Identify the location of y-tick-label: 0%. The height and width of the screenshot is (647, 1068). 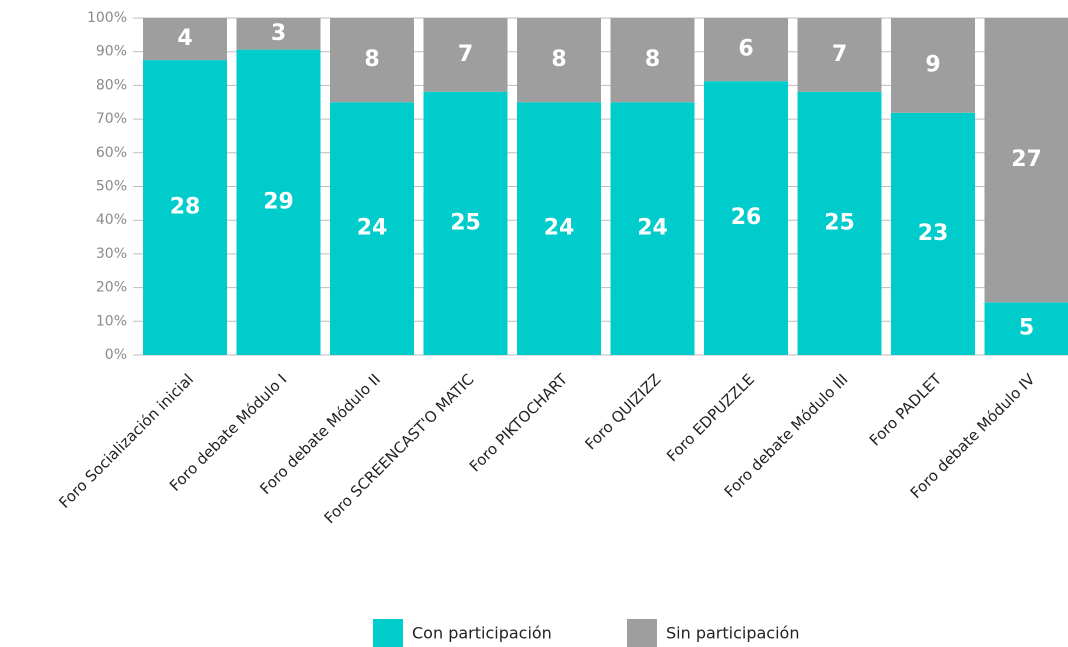
(116, 355).